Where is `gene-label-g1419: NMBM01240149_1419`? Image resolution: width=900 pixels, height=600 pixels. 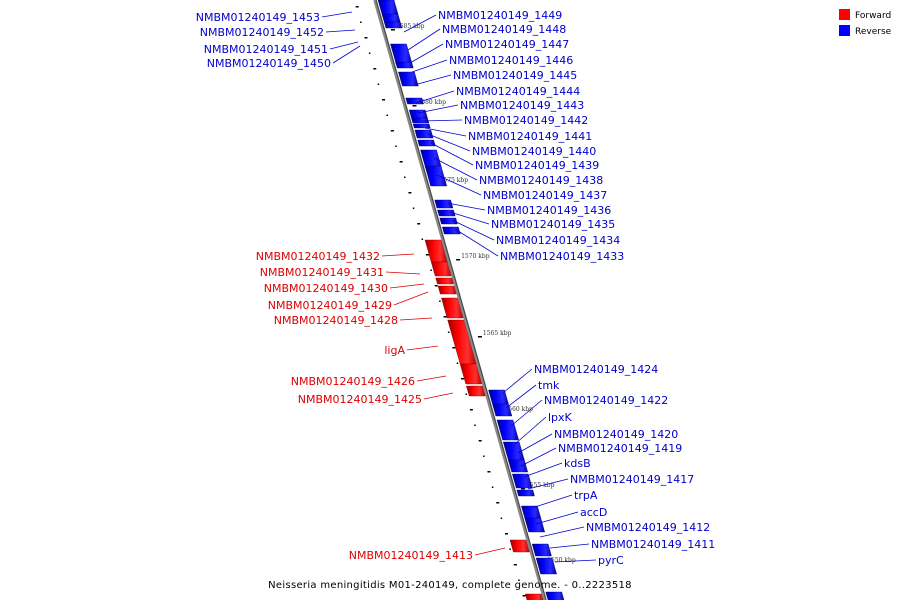 gene-label-g1419: NMBM01240149_1419 is located at coordinates (620, 448).